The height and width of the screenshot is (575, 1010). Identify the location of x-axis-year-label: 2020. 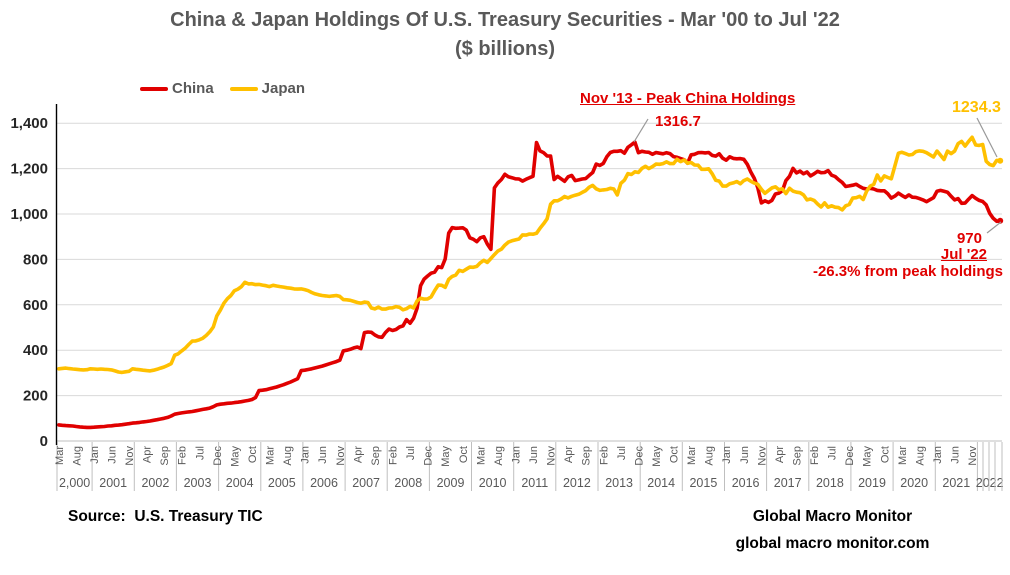
(914, 483).